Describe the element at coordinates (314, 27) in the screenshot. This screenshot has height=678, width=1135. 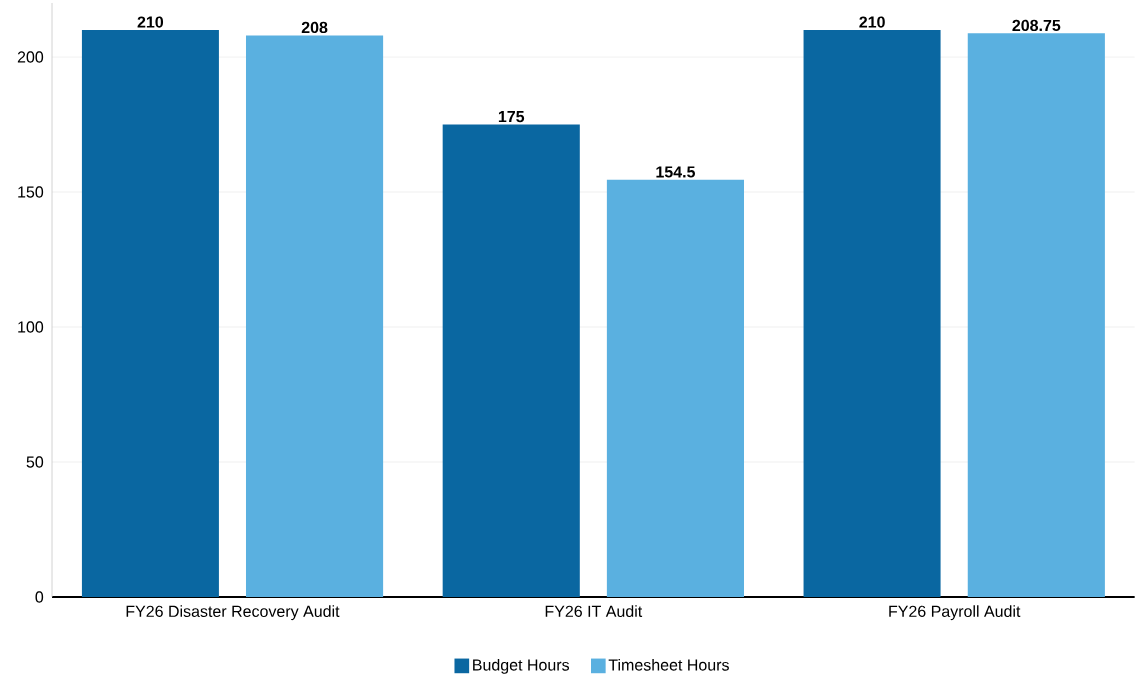
I see `data-label: 208` at that location.